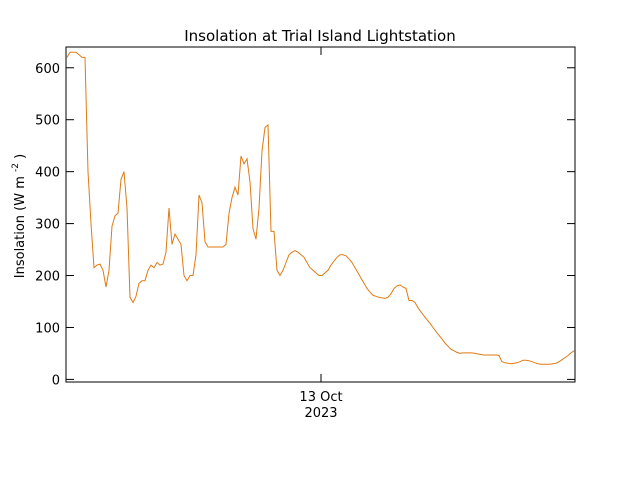  I want to click on y-axis-label: Insolation (W m -2 ), so click(17, 216).